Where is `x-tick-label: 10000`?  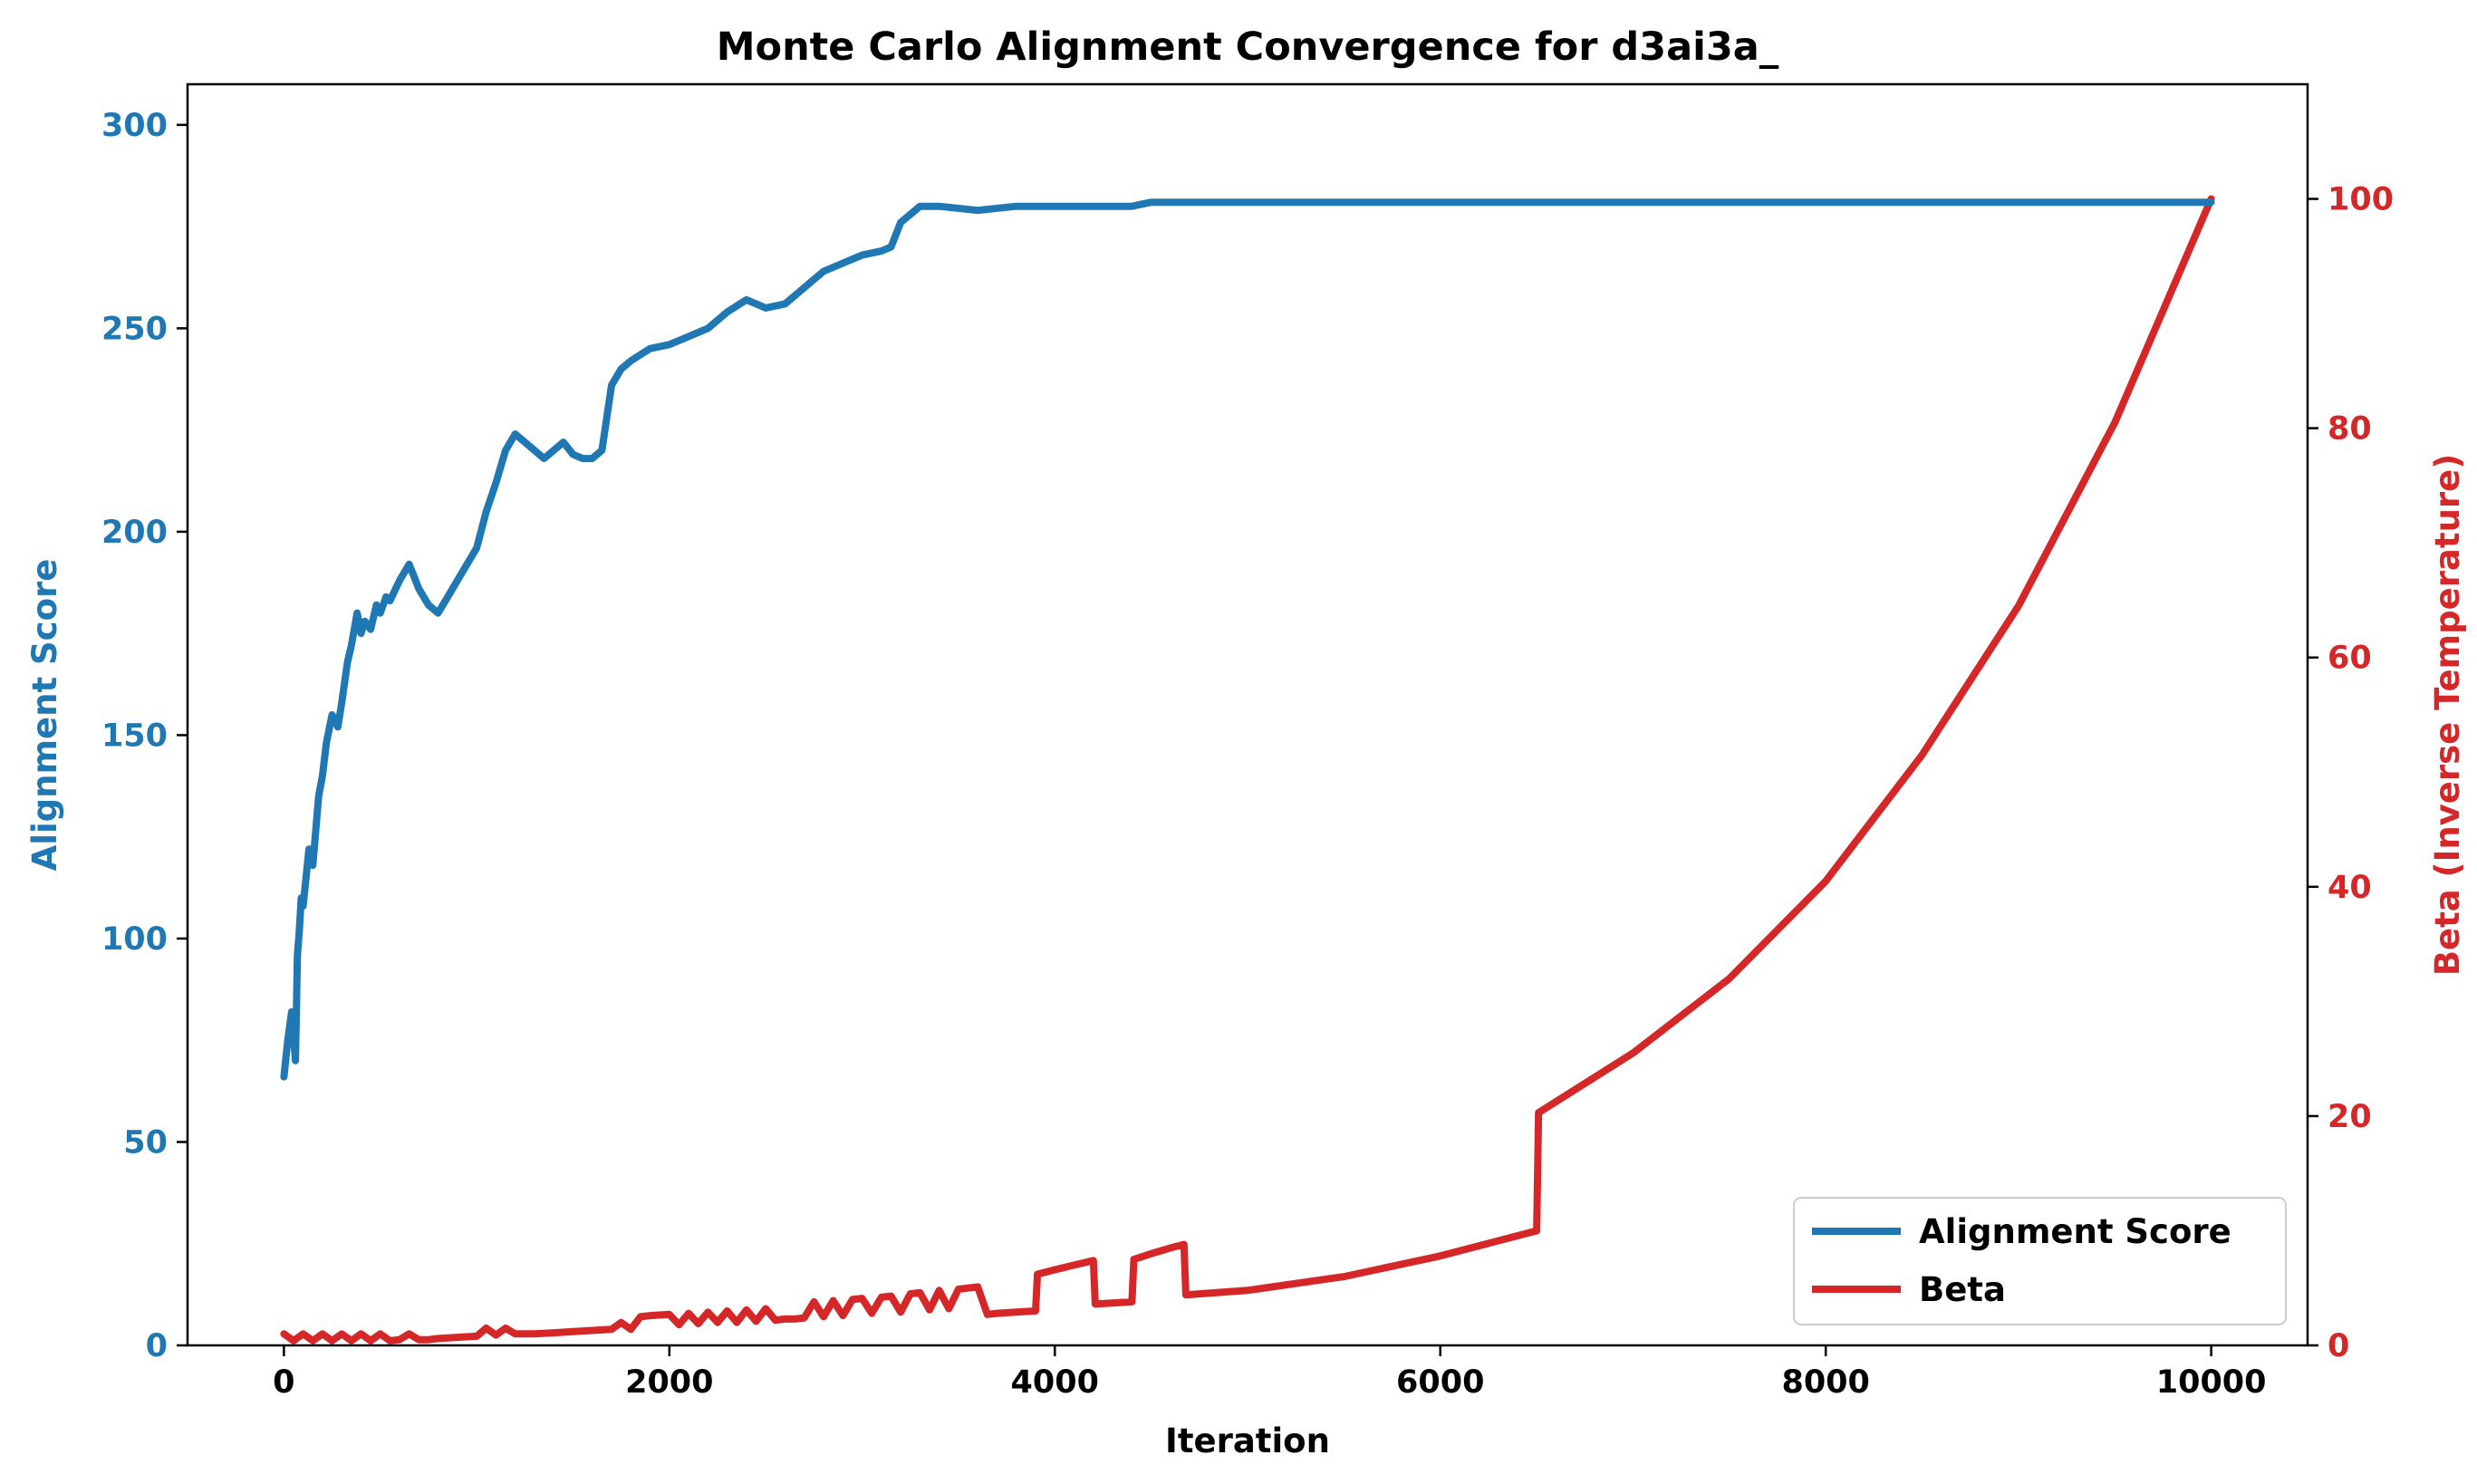
x-tick-label: 10000 is located at coordinates (2211, 1382).